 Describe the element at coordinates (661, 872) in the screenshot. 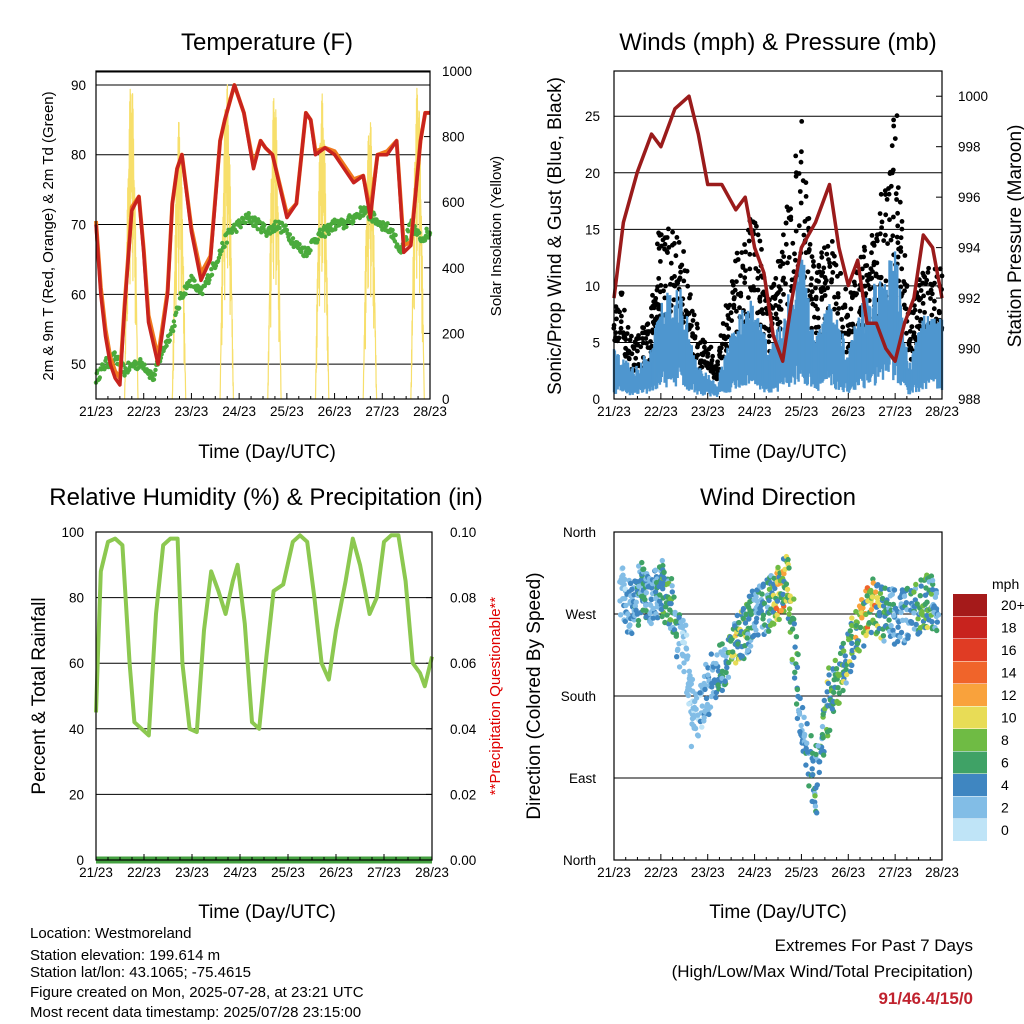

I see `dir-xtick-label: 22/23` at that location.